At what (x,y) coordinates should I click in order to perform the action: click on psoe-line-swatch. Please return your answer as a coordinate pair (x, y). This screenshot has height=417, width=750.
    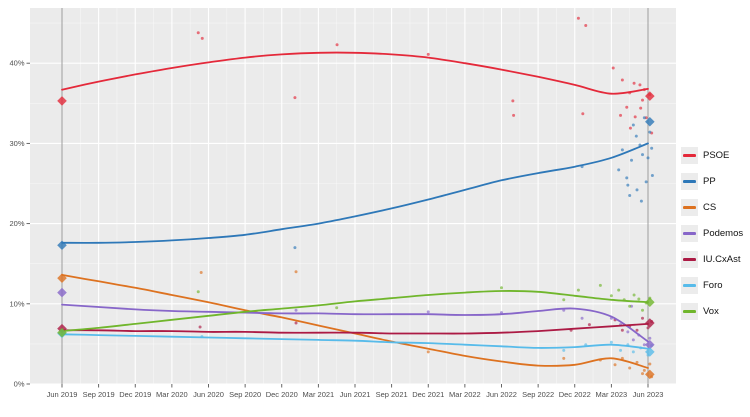
    Looking at the image, I should click on (689, 155).